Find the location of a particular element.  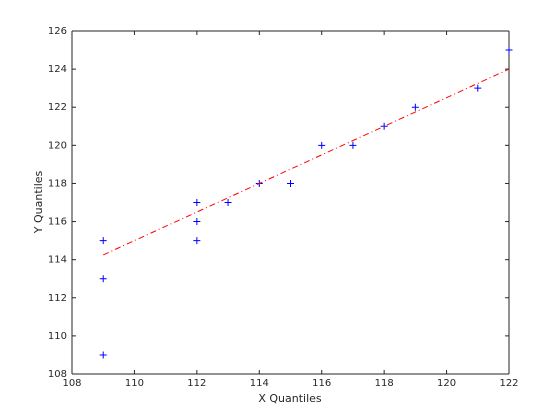

y-tick-label: 126 is located at coordinates (57, 31).